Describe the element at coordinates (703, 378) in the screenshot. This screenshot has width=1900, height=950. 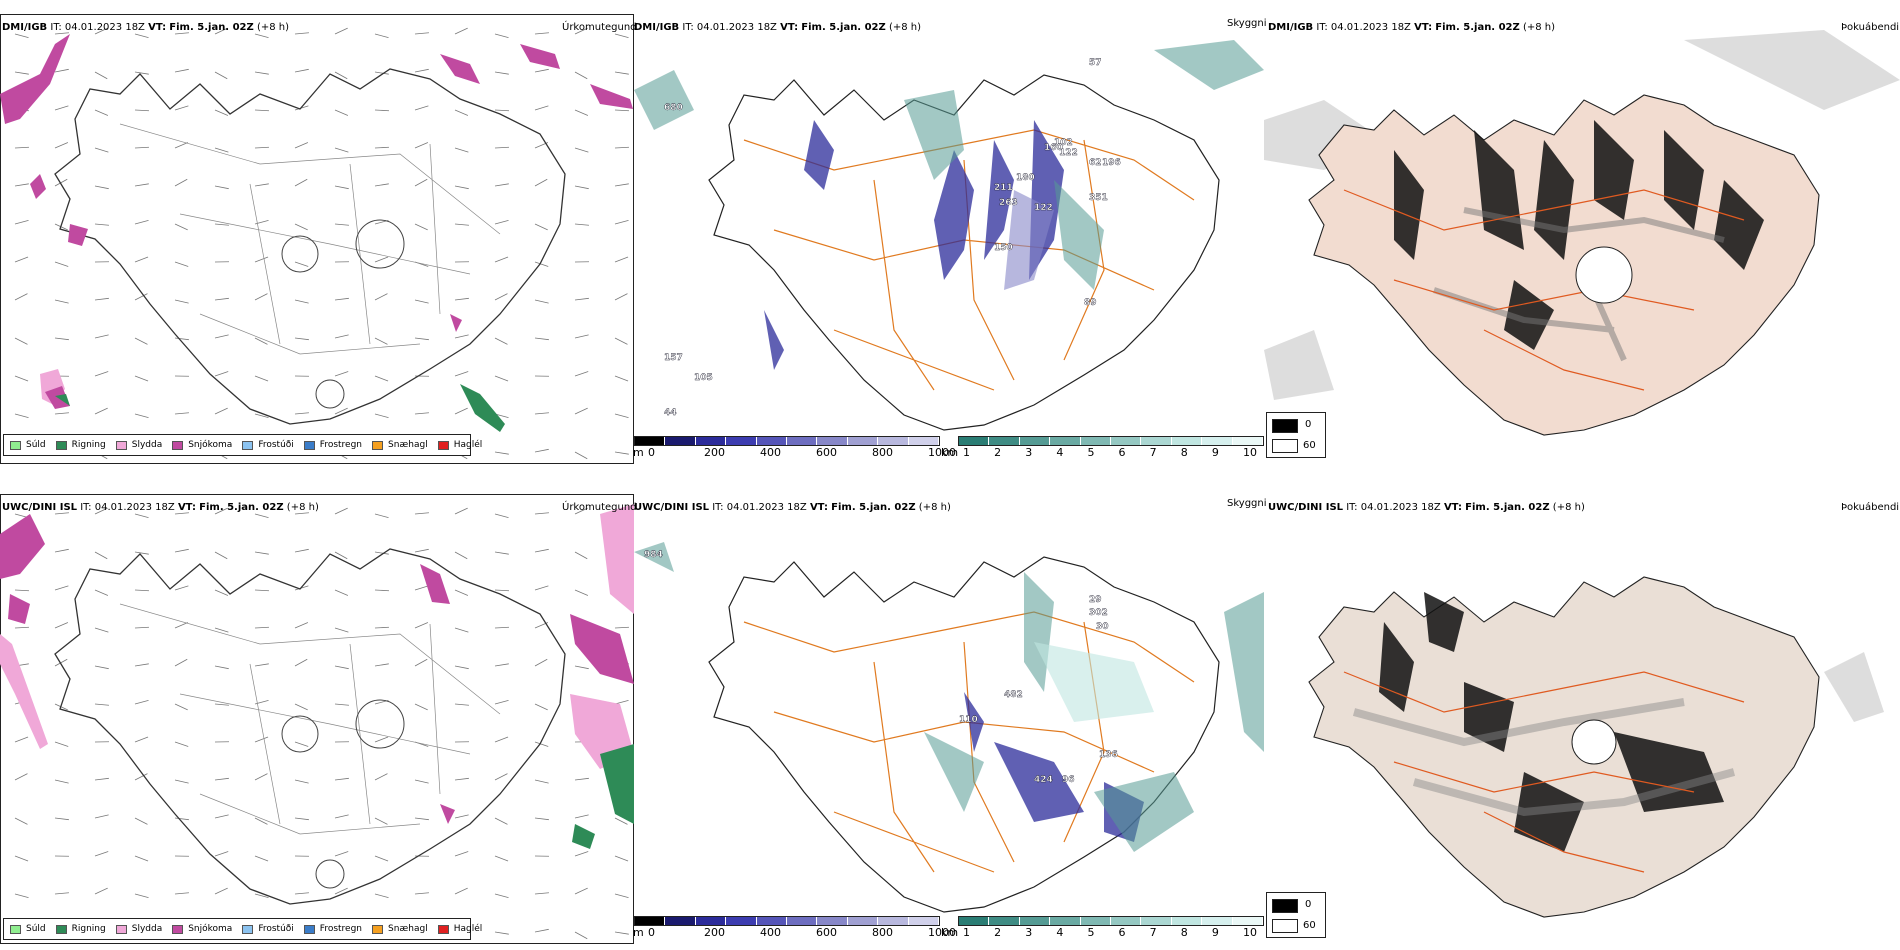
I see `visibility-value-label: 105` at that location.